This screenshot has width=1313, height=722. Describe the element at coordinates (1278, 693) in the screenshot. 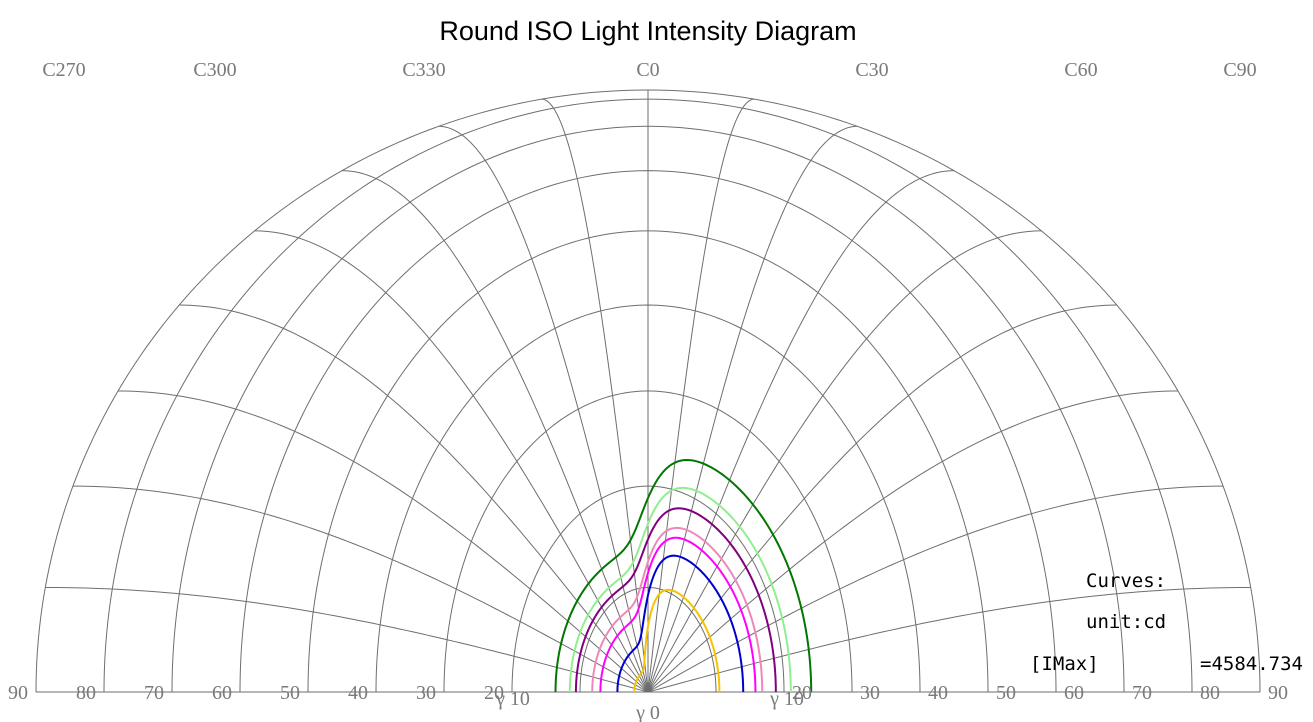

I see `gamma-label-right: 90` at that location.